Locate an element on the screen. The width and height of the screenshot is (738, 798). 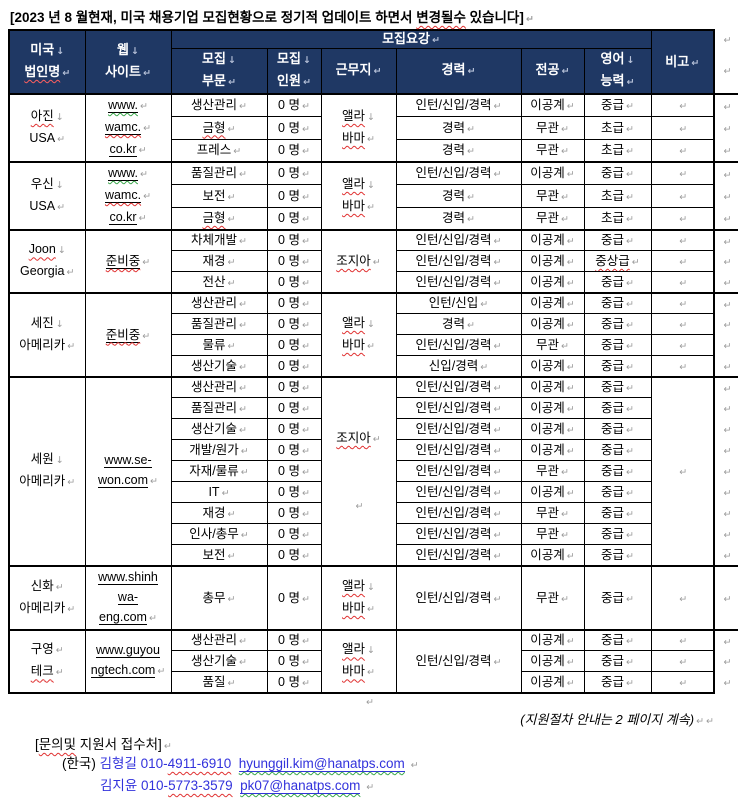
dept-cell: 생산관리 ↵ is located at coordinates (219, 105).